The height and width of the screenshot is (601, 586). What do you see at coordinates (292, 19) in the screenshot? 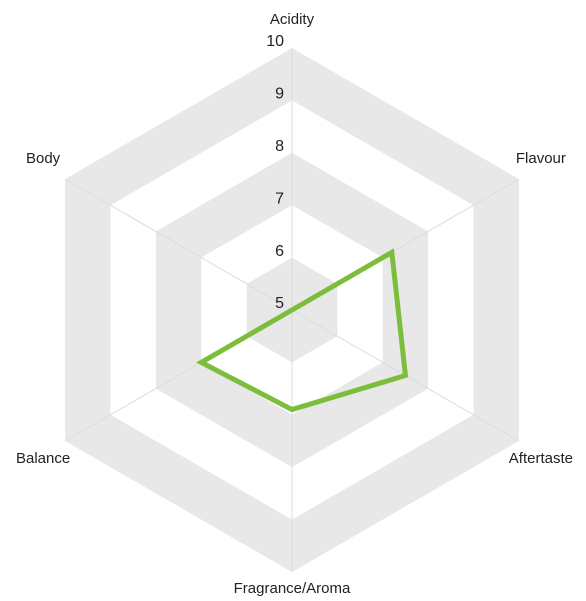
I see `axis-label: Acidity` at bounding box center [292, 19].